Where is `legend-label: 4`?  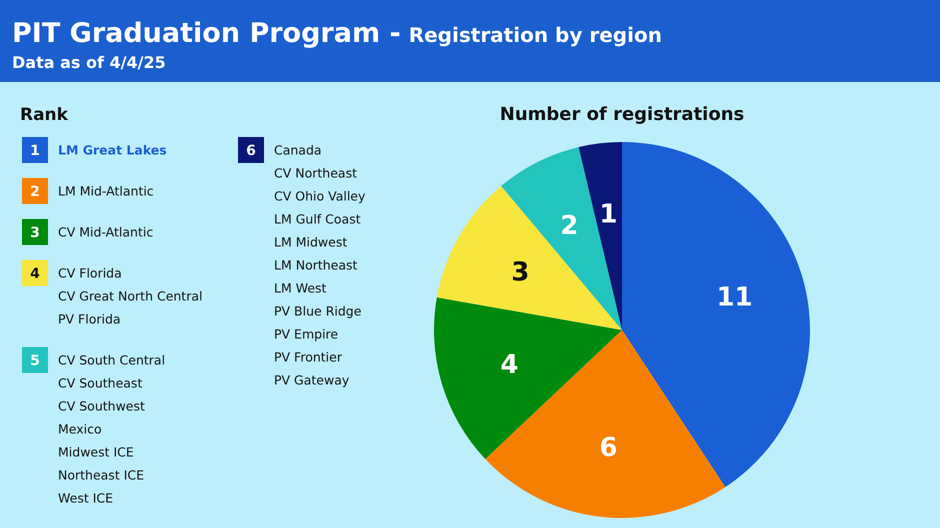
legend-label: 4 is located at coordinates (35, 274).